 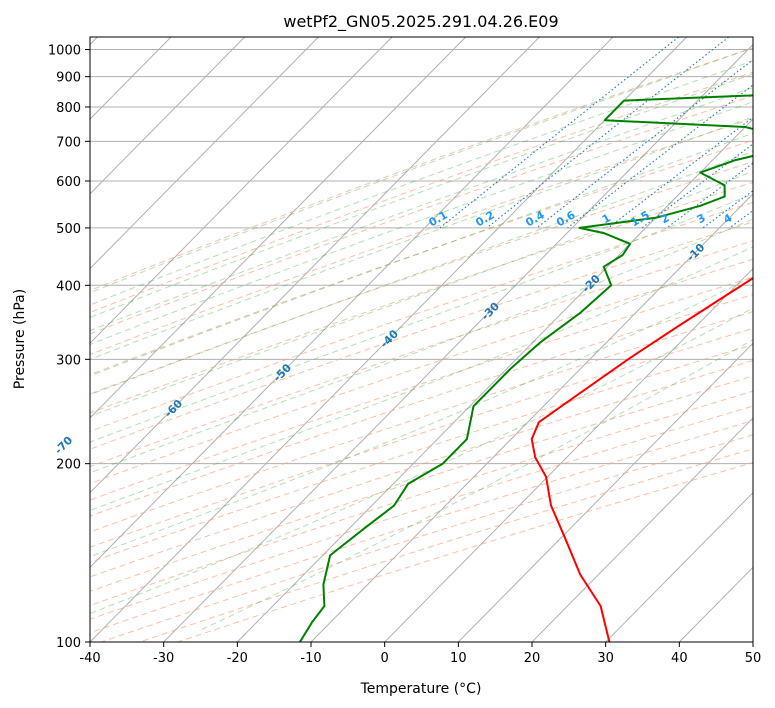 I want to click on chart-title: wetPf2_GN05.2025.291.04.26.E09, so click(x=420, y=22).